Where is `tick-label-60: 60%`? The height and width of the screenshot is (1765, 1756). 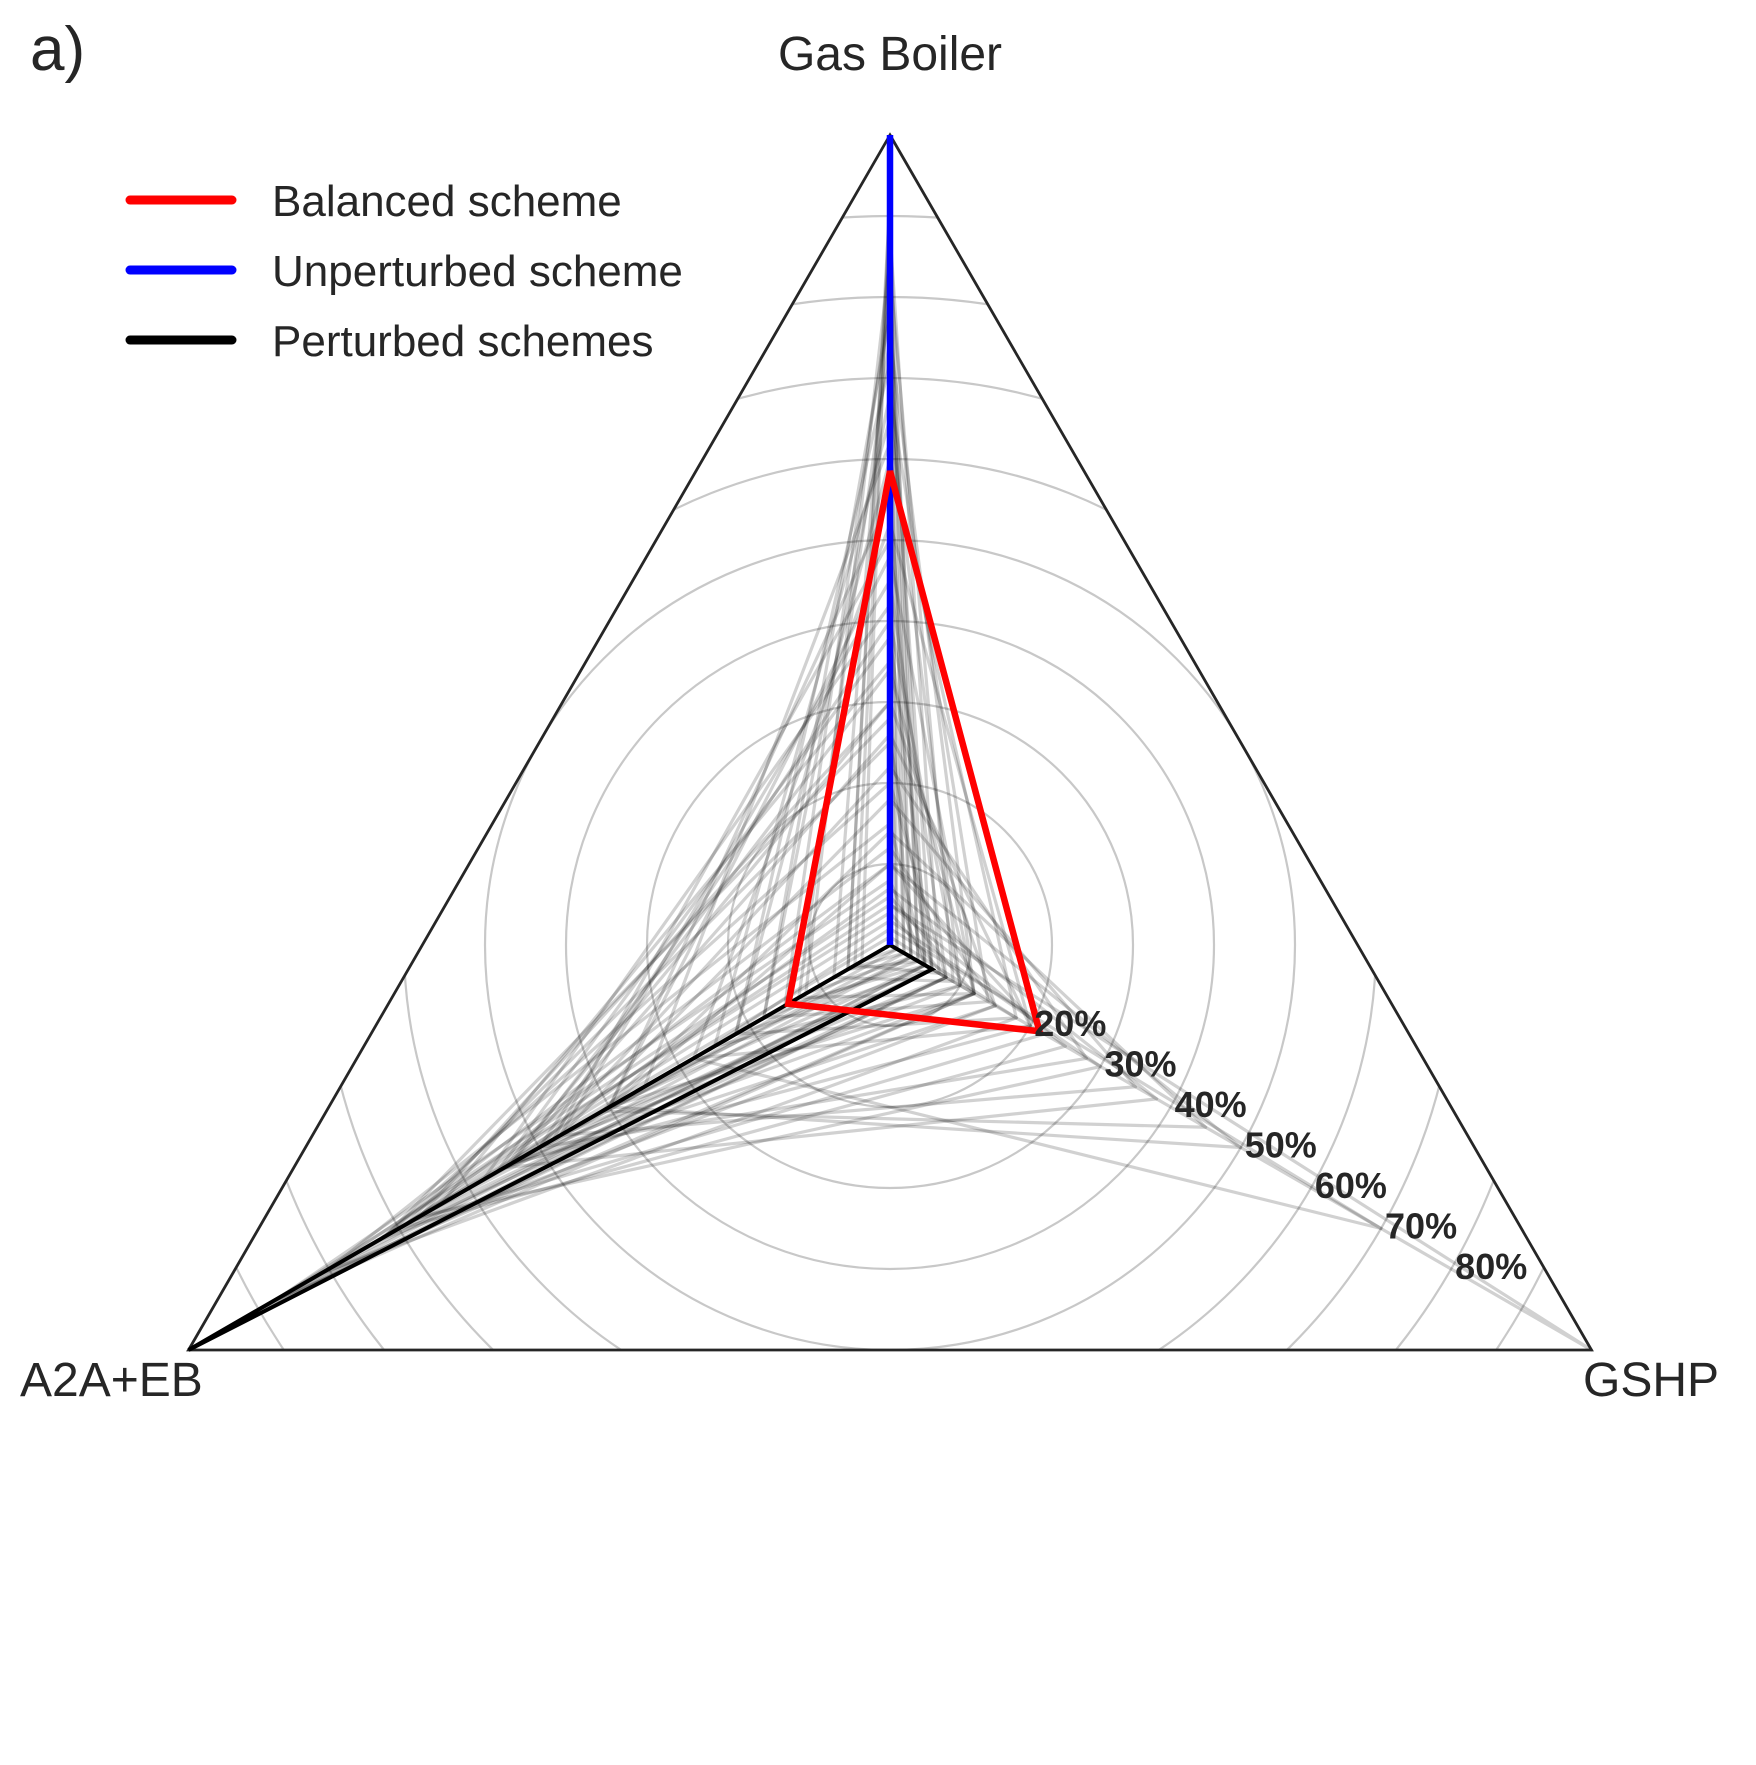
tick-label-60: 60% is located at coordinates (1351, 1185).